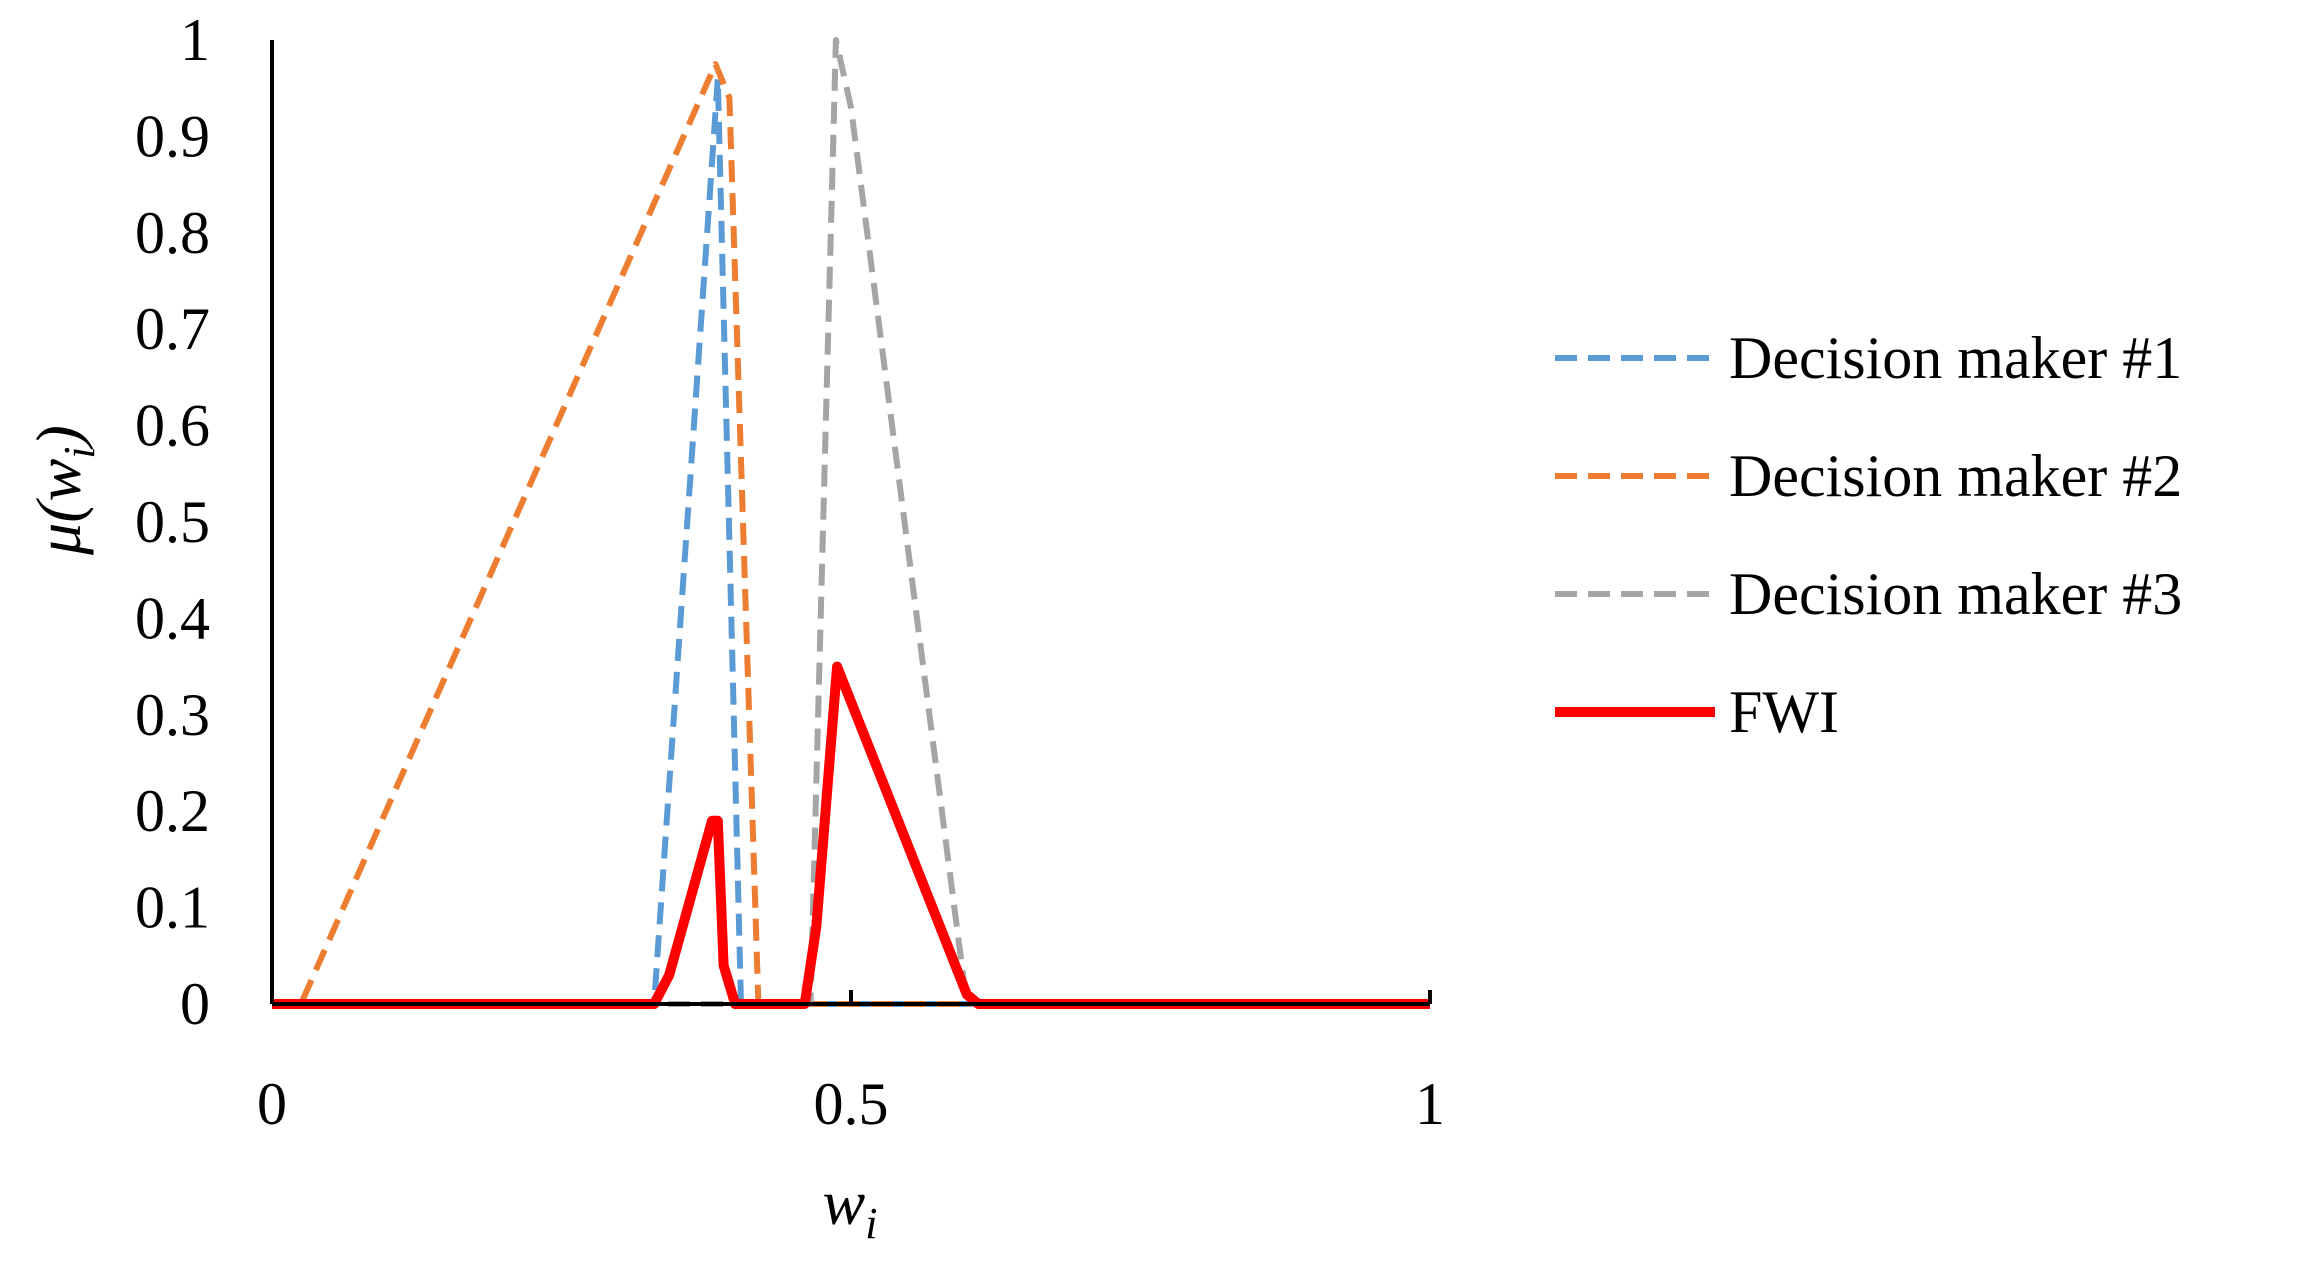 This screenshot has width=2313, height=1262. Describe the element at coordinates (1784, 712) in the screenshot. I see `legend-label-4: FWI` at that location.